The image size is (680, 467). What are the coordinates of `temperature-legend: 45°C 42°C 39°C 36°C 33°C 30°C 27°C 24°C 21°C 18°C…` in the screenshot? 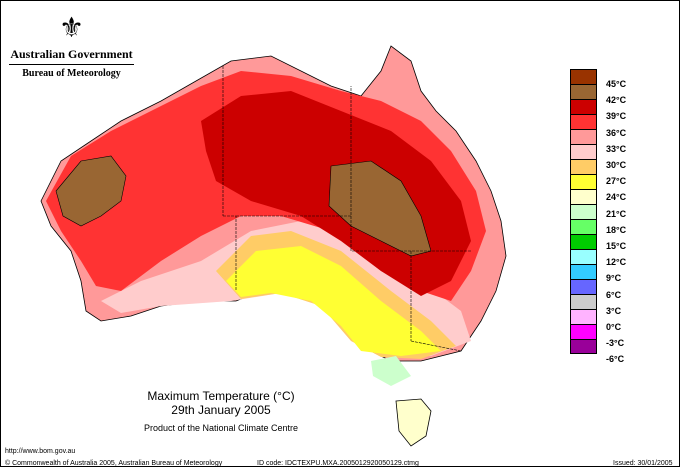 It's located at (598, 216).